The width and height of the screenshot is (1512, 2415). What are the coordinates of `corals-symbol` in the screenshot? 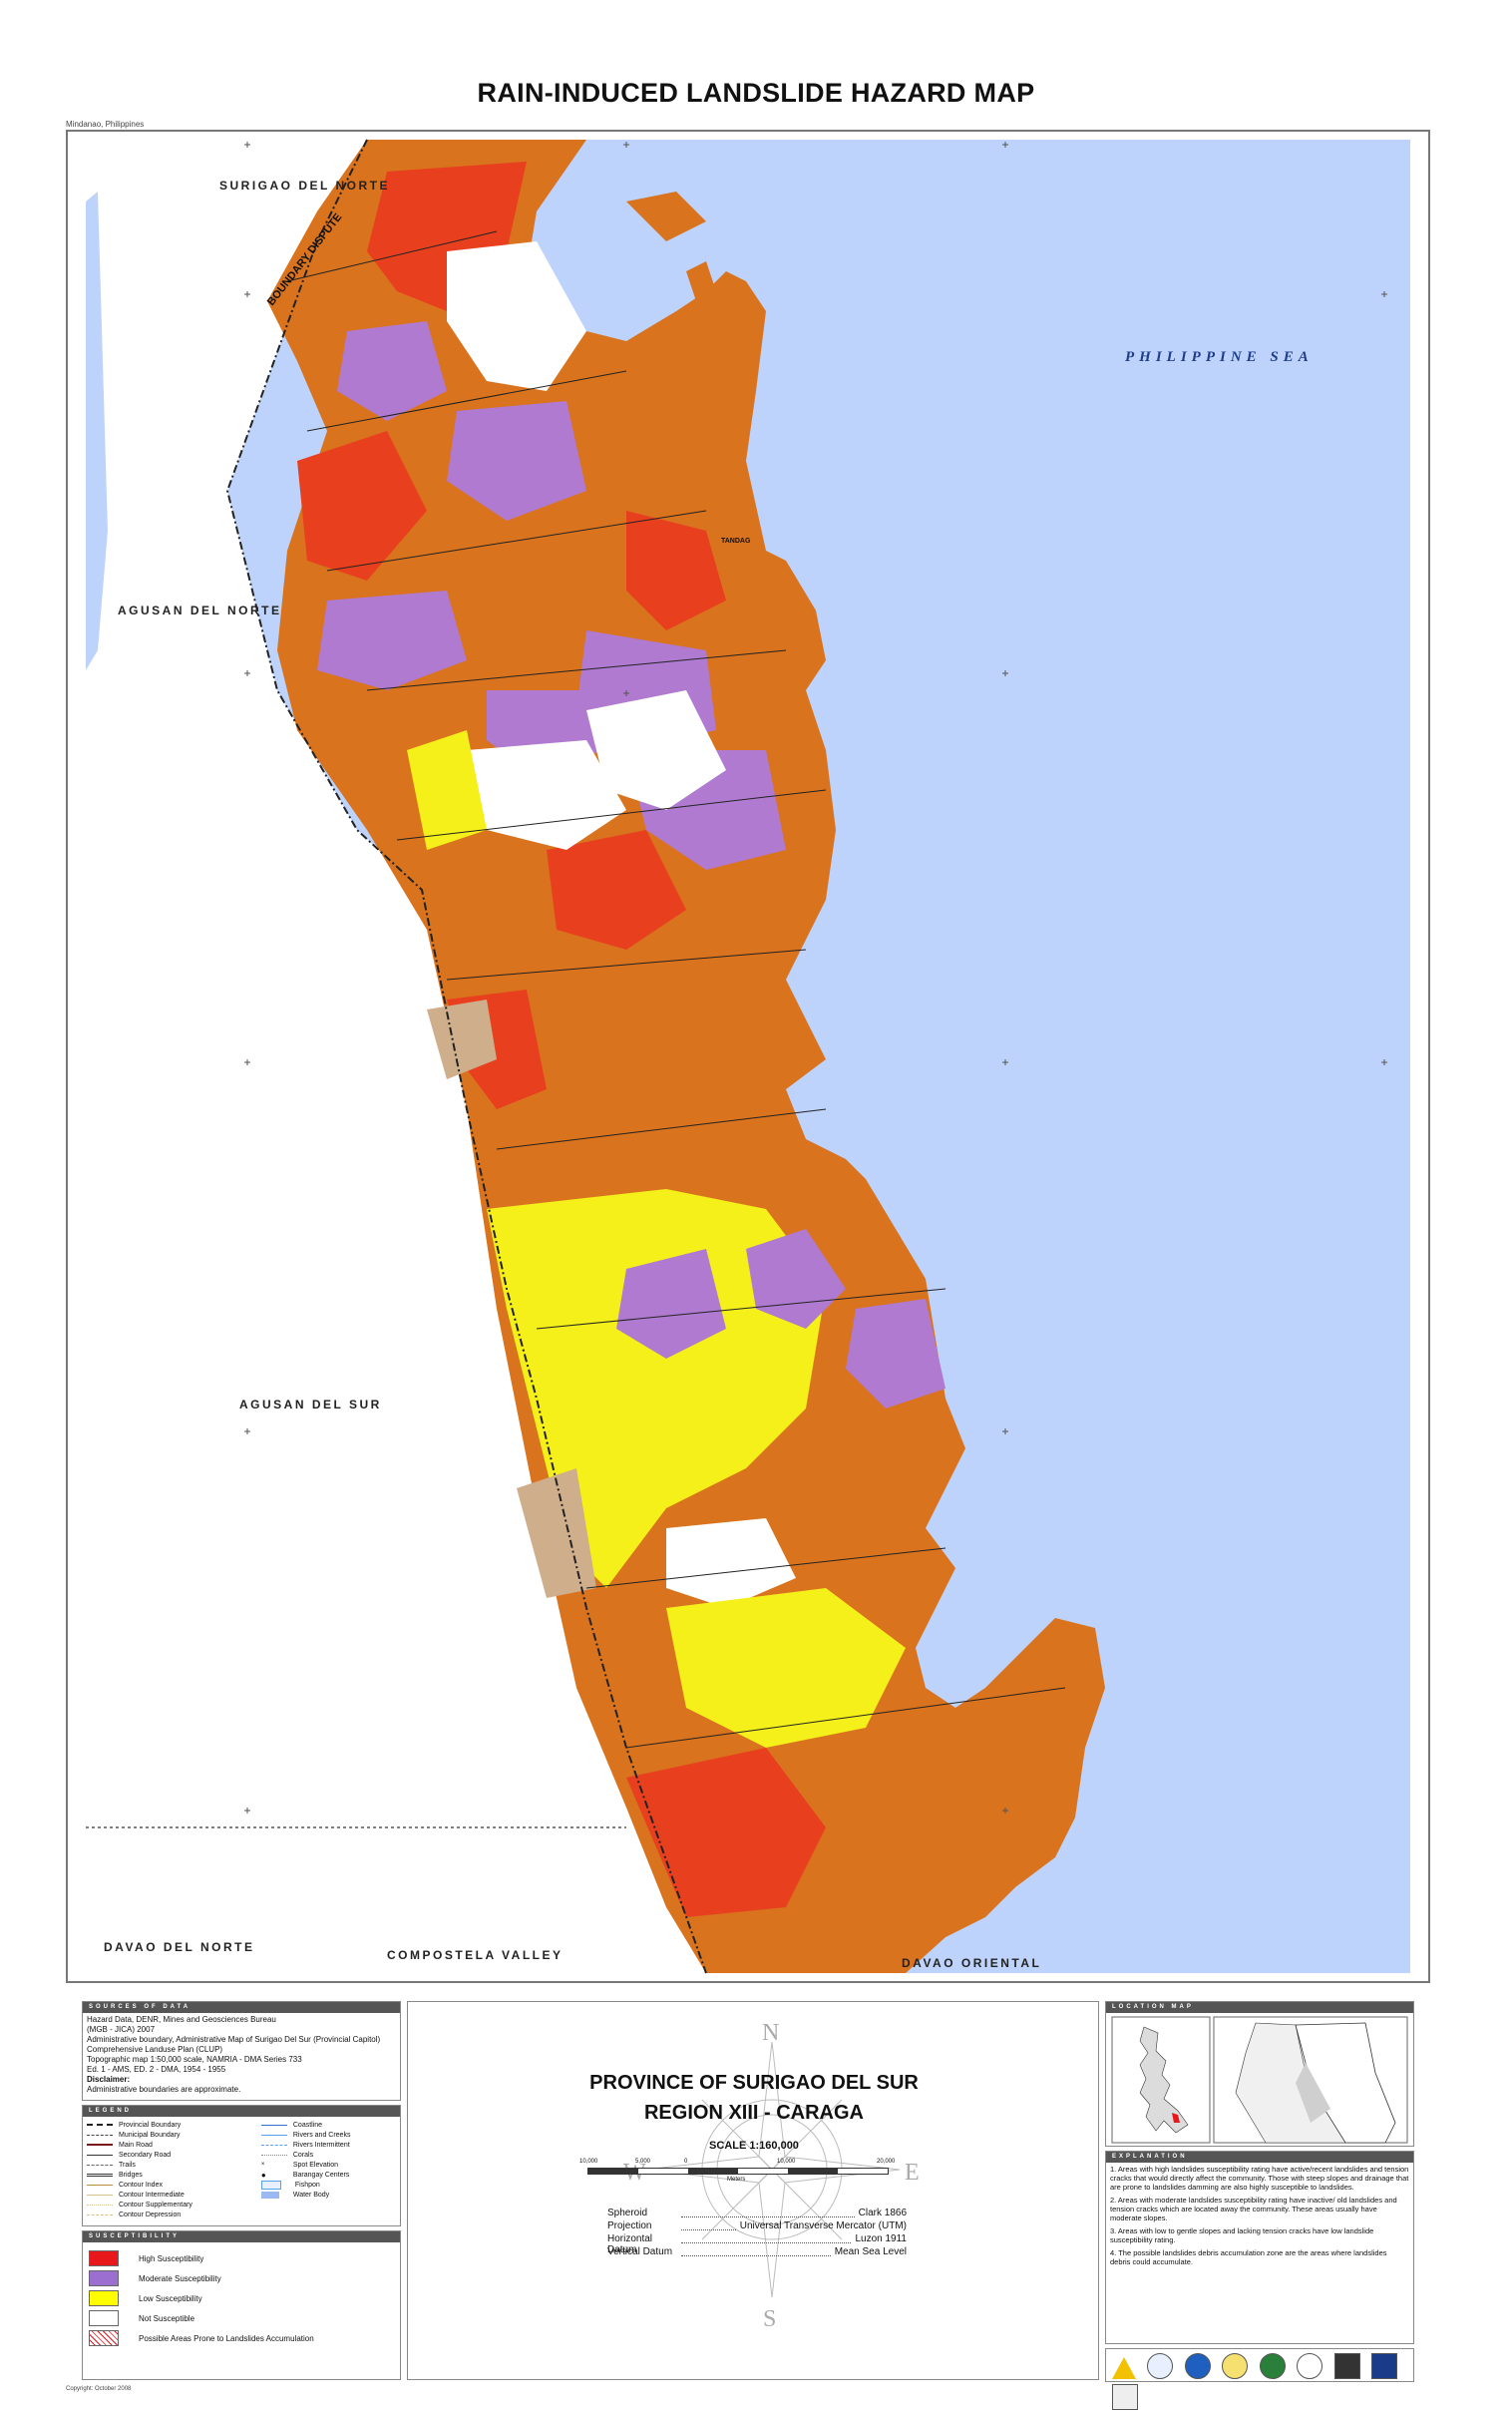 It's located at (273, 2155).